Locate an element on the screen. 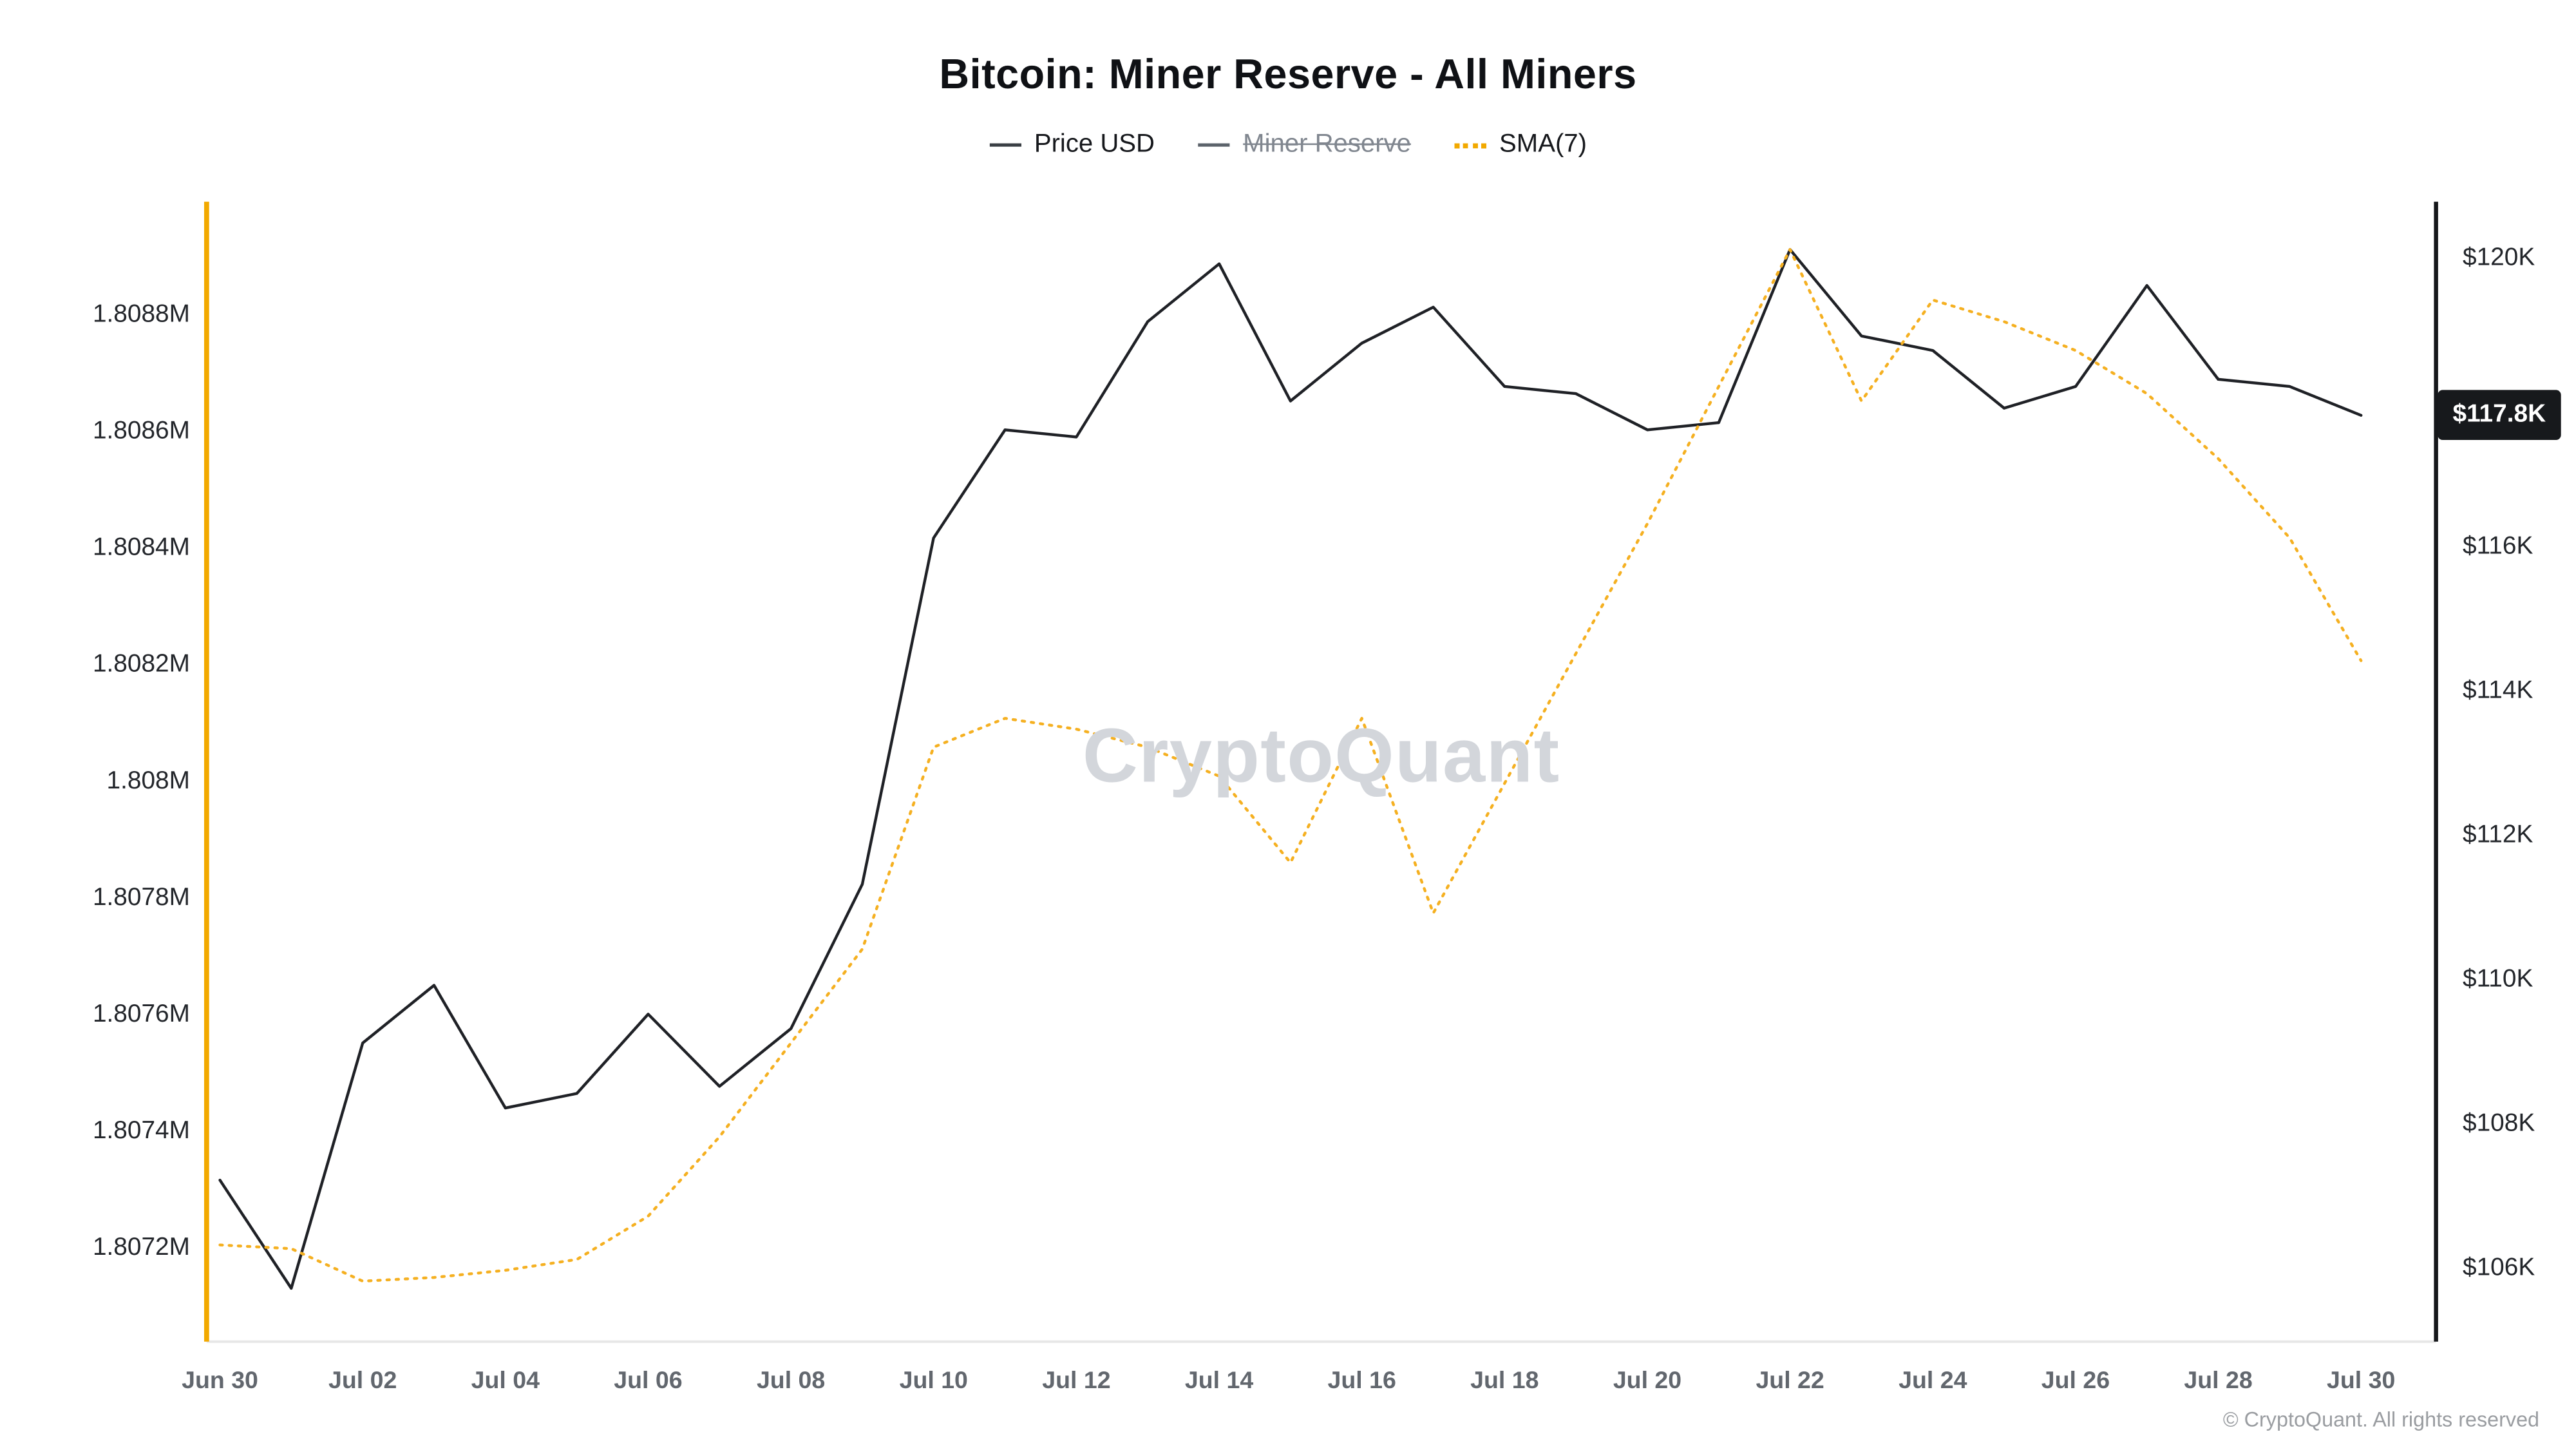 This screenshot has height=1450, width=2576. legend-label-miner-reserve: Miner Reserve is located at coordinates (1327, 143).